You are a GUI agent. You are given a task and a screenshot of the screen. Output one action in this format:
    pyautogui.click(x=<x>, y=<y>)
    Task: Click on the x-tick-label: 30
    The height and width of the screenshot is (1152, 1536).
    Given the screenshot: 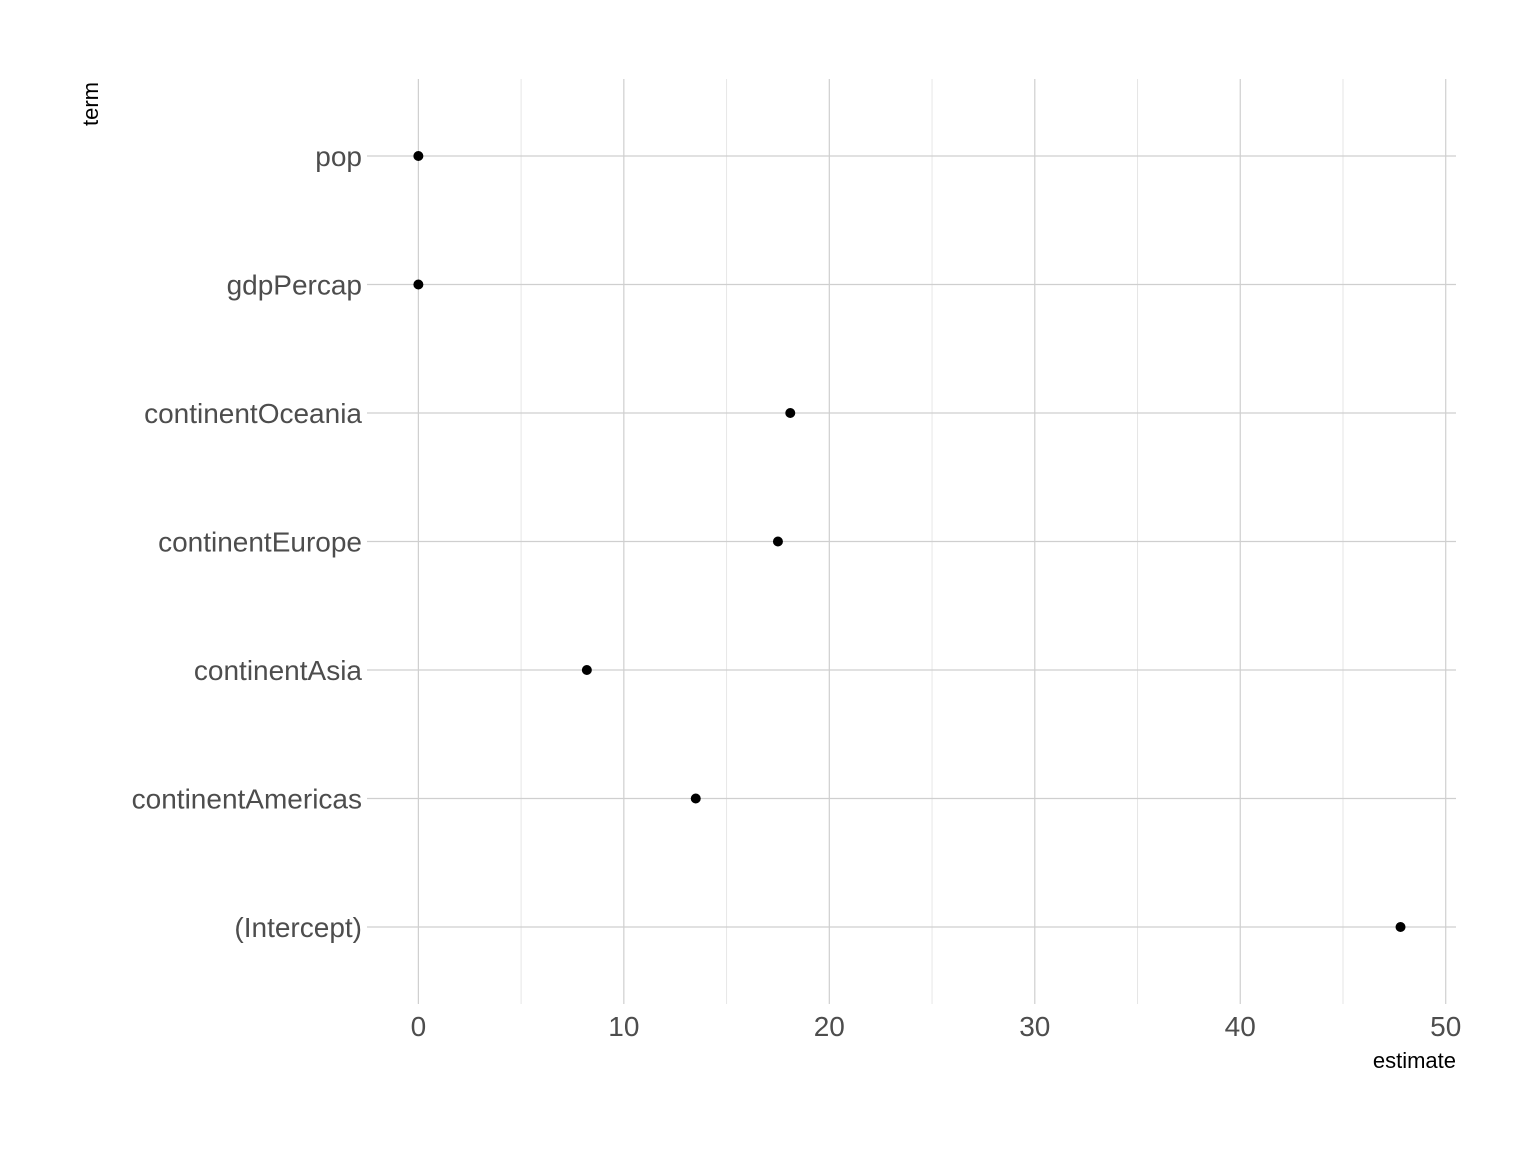 What is the action you would take?
    pyautogui.click(x=1034, y=1026)
    